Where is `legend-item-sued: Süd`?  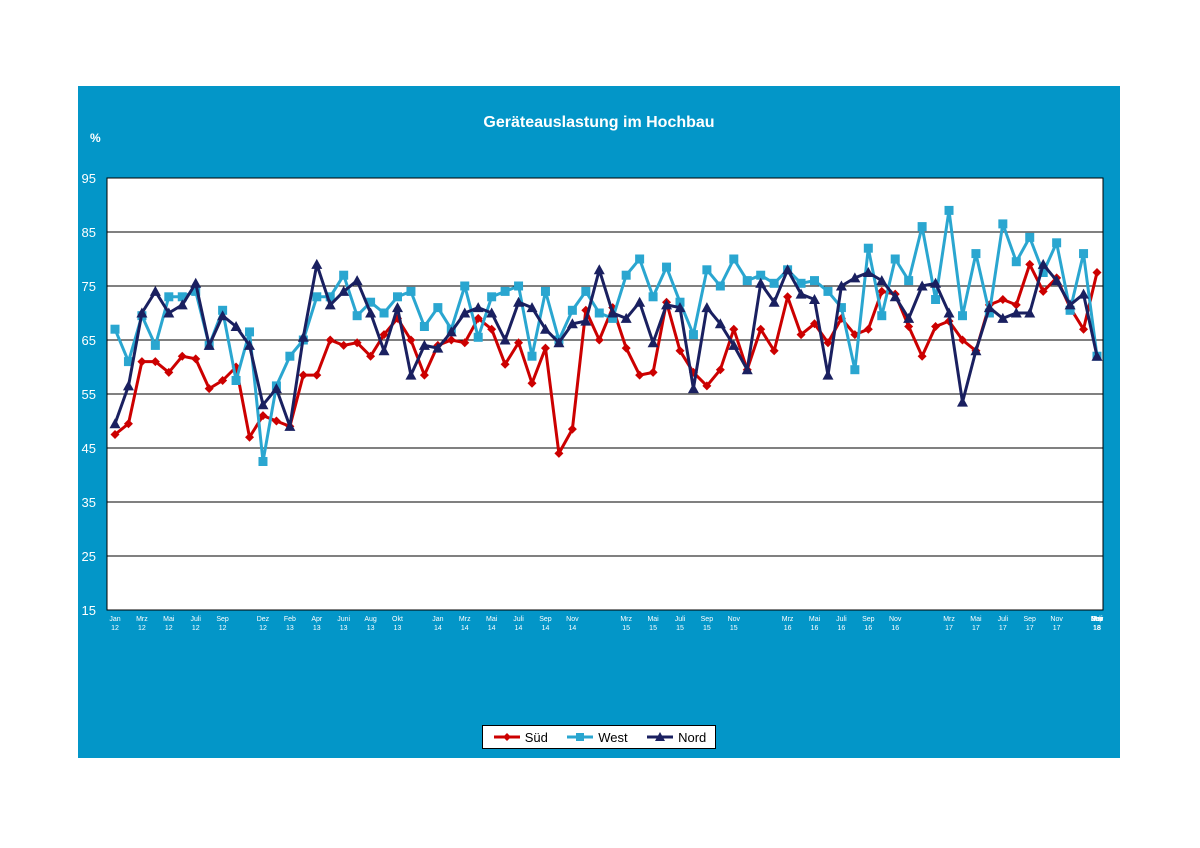 legend-item-sued: Süd is located at coordinates (520, 737).